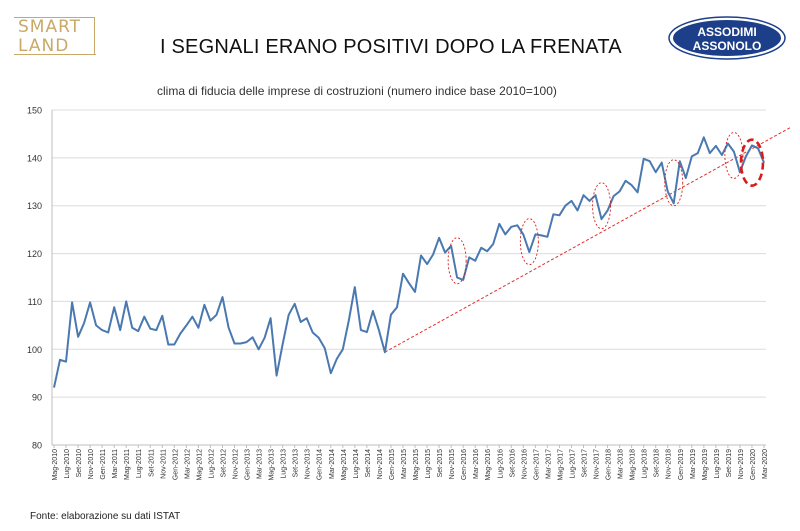  What do you see at coordinates (103, 464) in the screenshot?
I see `x-tick-label: Gen-2011` at bounding box center [103, 464].